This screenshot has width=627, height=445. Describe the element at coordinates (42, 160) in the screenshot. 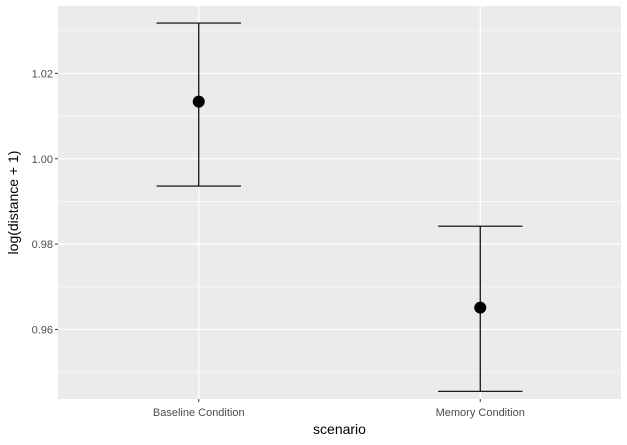

I see `y-tick-label: 1.00` at that location.